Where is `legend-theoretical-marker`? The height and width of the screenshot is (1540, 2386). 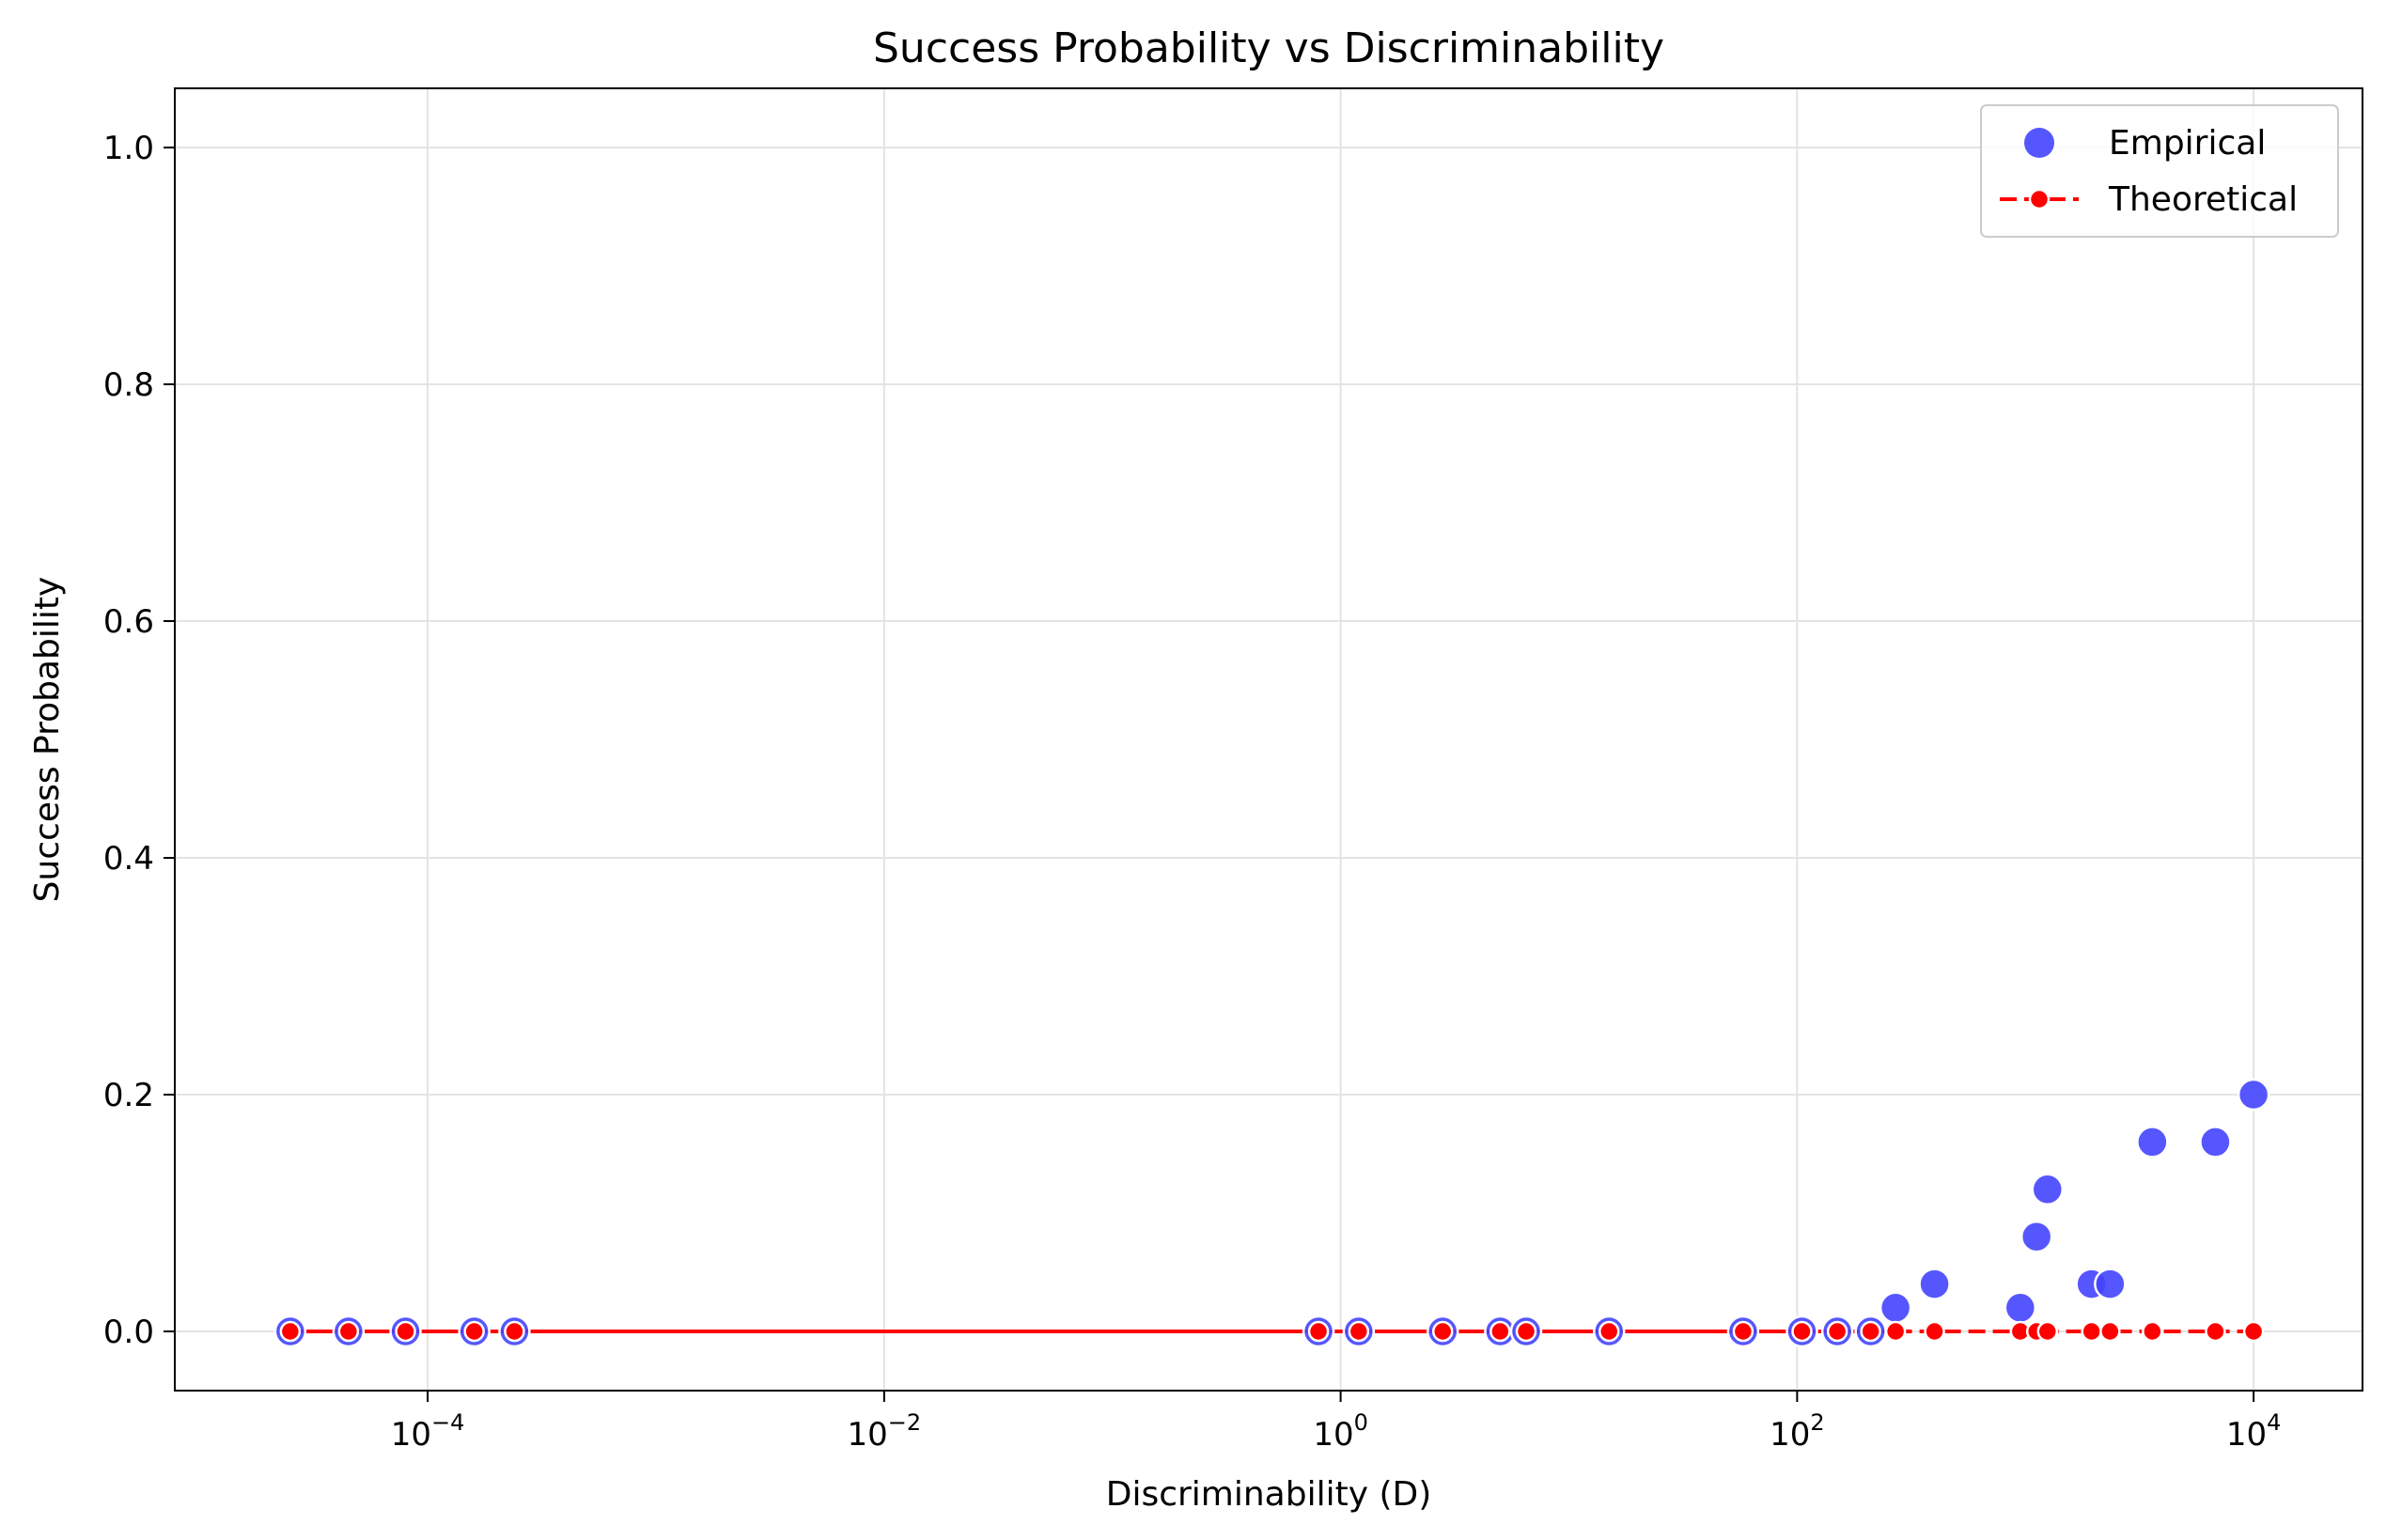
legend-theoretical-marker is located at coordinates (2039, 199).